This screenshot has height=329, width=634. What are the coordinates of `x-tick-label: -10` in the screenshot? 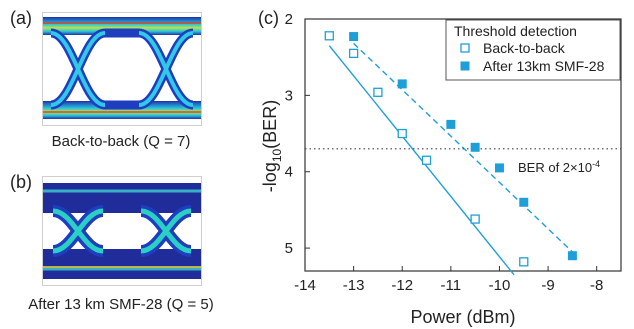 It's located at (500, 285).